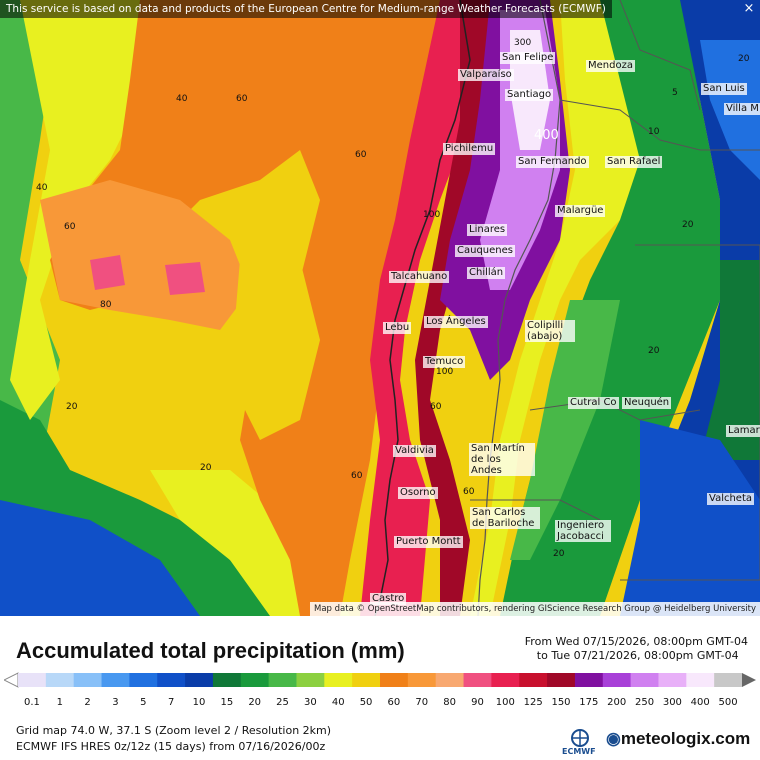  Describe the element at coordinates (528, 58) in the screenshot. I see `city-label: San Felipe` at that location.